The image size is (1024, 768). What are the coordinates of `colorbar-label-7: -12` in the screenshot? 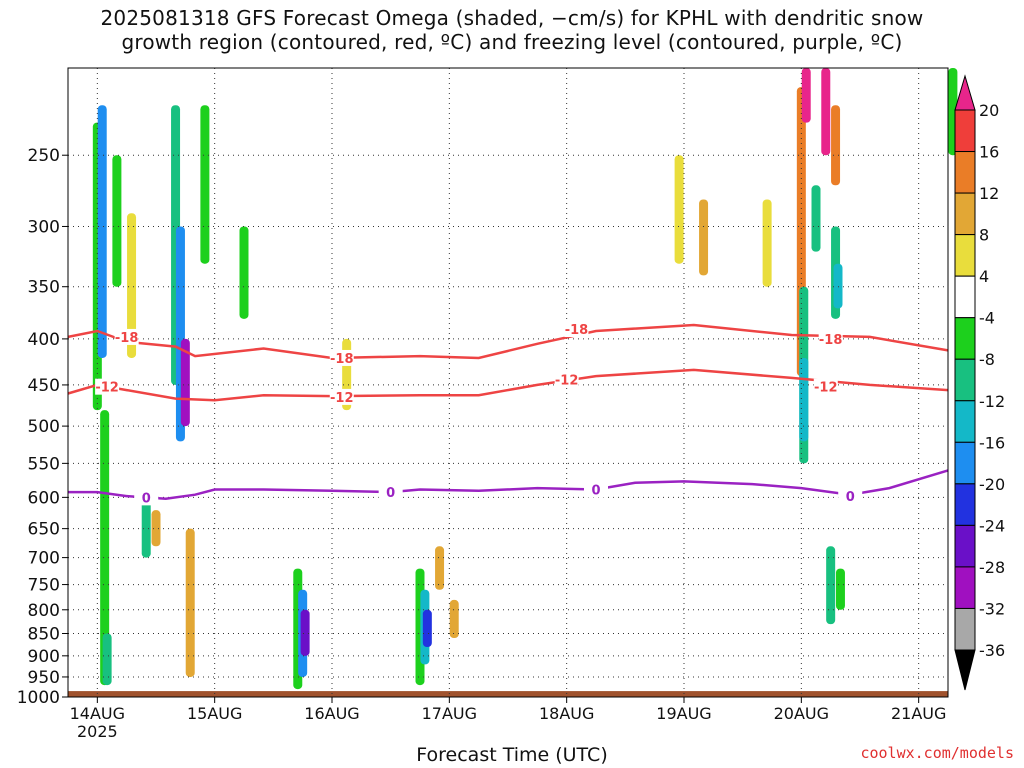 It's located at (992, 401).